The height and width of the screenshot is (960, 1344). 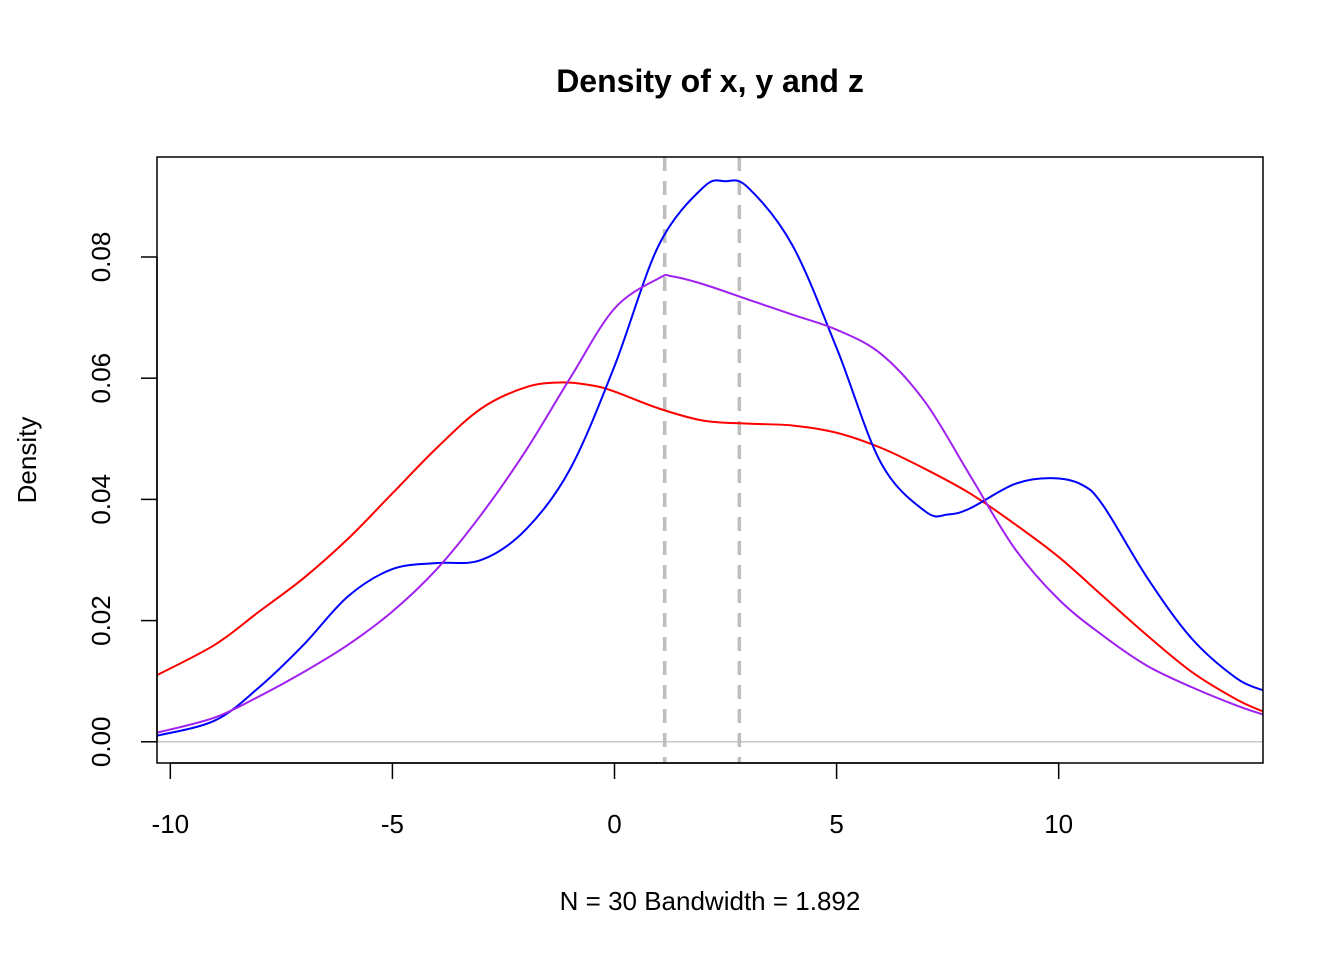 I want to click on chart-title: Density of x, y and z, so click(x=710, y=81).